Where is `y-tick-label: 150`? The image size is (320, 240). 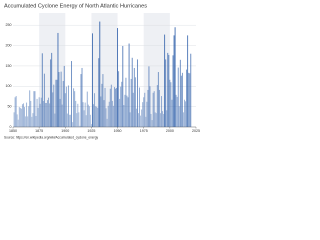
y-tick-label: 150 is located at coordinates (9, 66).